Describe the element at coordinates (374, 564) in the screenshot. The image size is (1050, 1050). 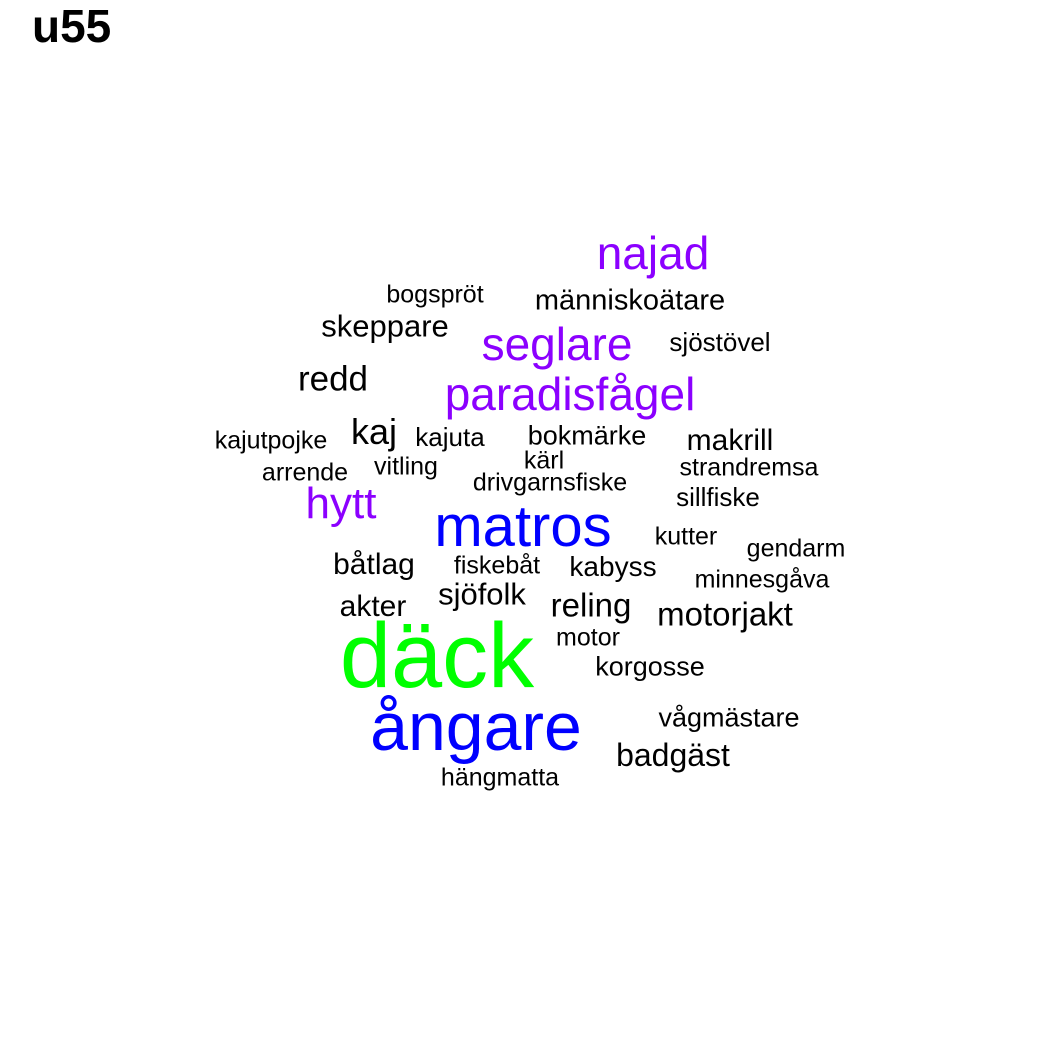
I see `word-batlag: båtlag` at that location.